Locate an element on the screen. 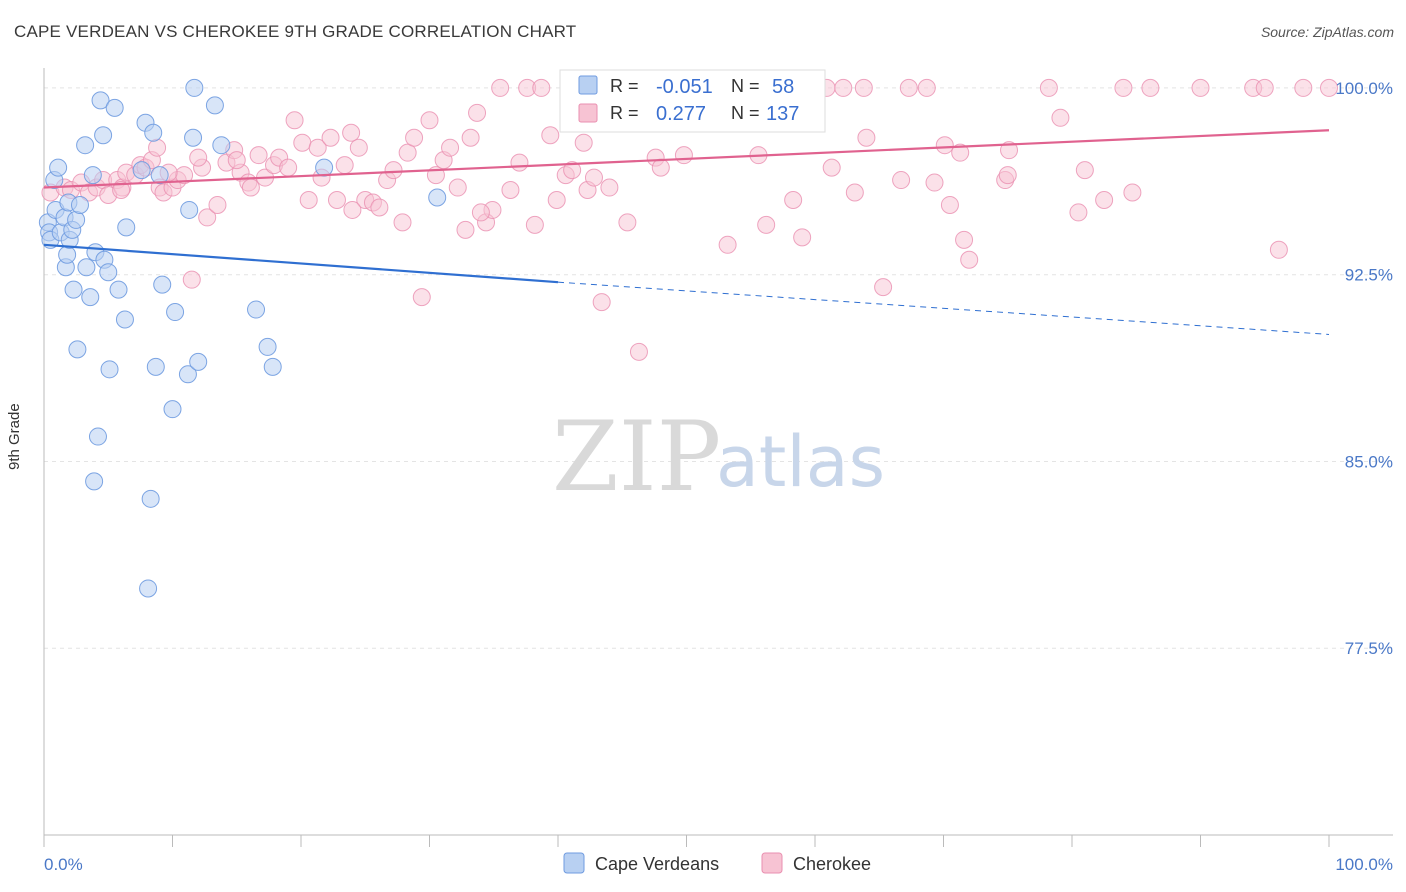 The height and width of the screenshot is (892, 1406). legend-label-cape-verdeans: Cape Verdeans is located at coordinates (657, 864).